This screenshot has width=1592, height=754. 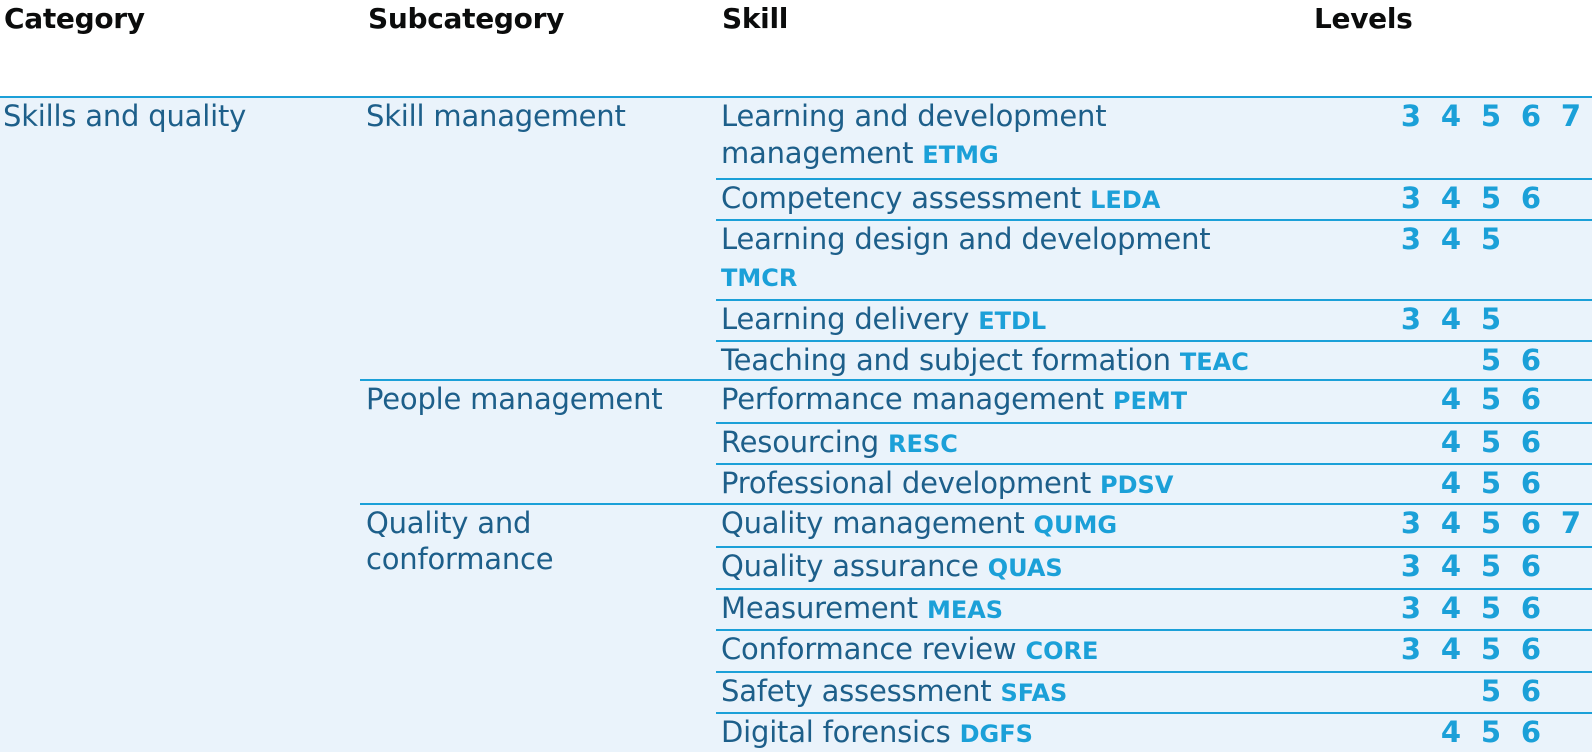 I want to click on skill-code: CORE, so click(x=1062, y=651).